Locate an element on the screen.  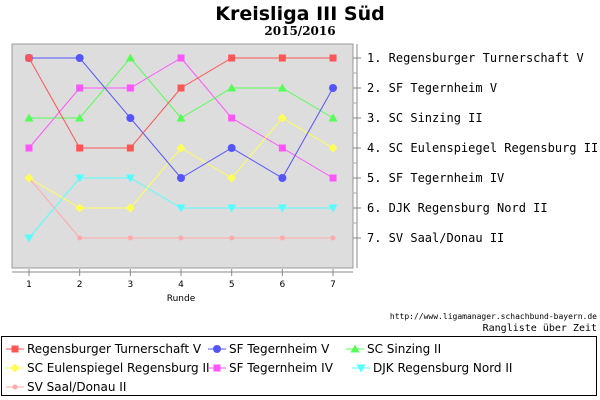
legend-item: SF Tegernheim IV is located at coordinates (270, 368).